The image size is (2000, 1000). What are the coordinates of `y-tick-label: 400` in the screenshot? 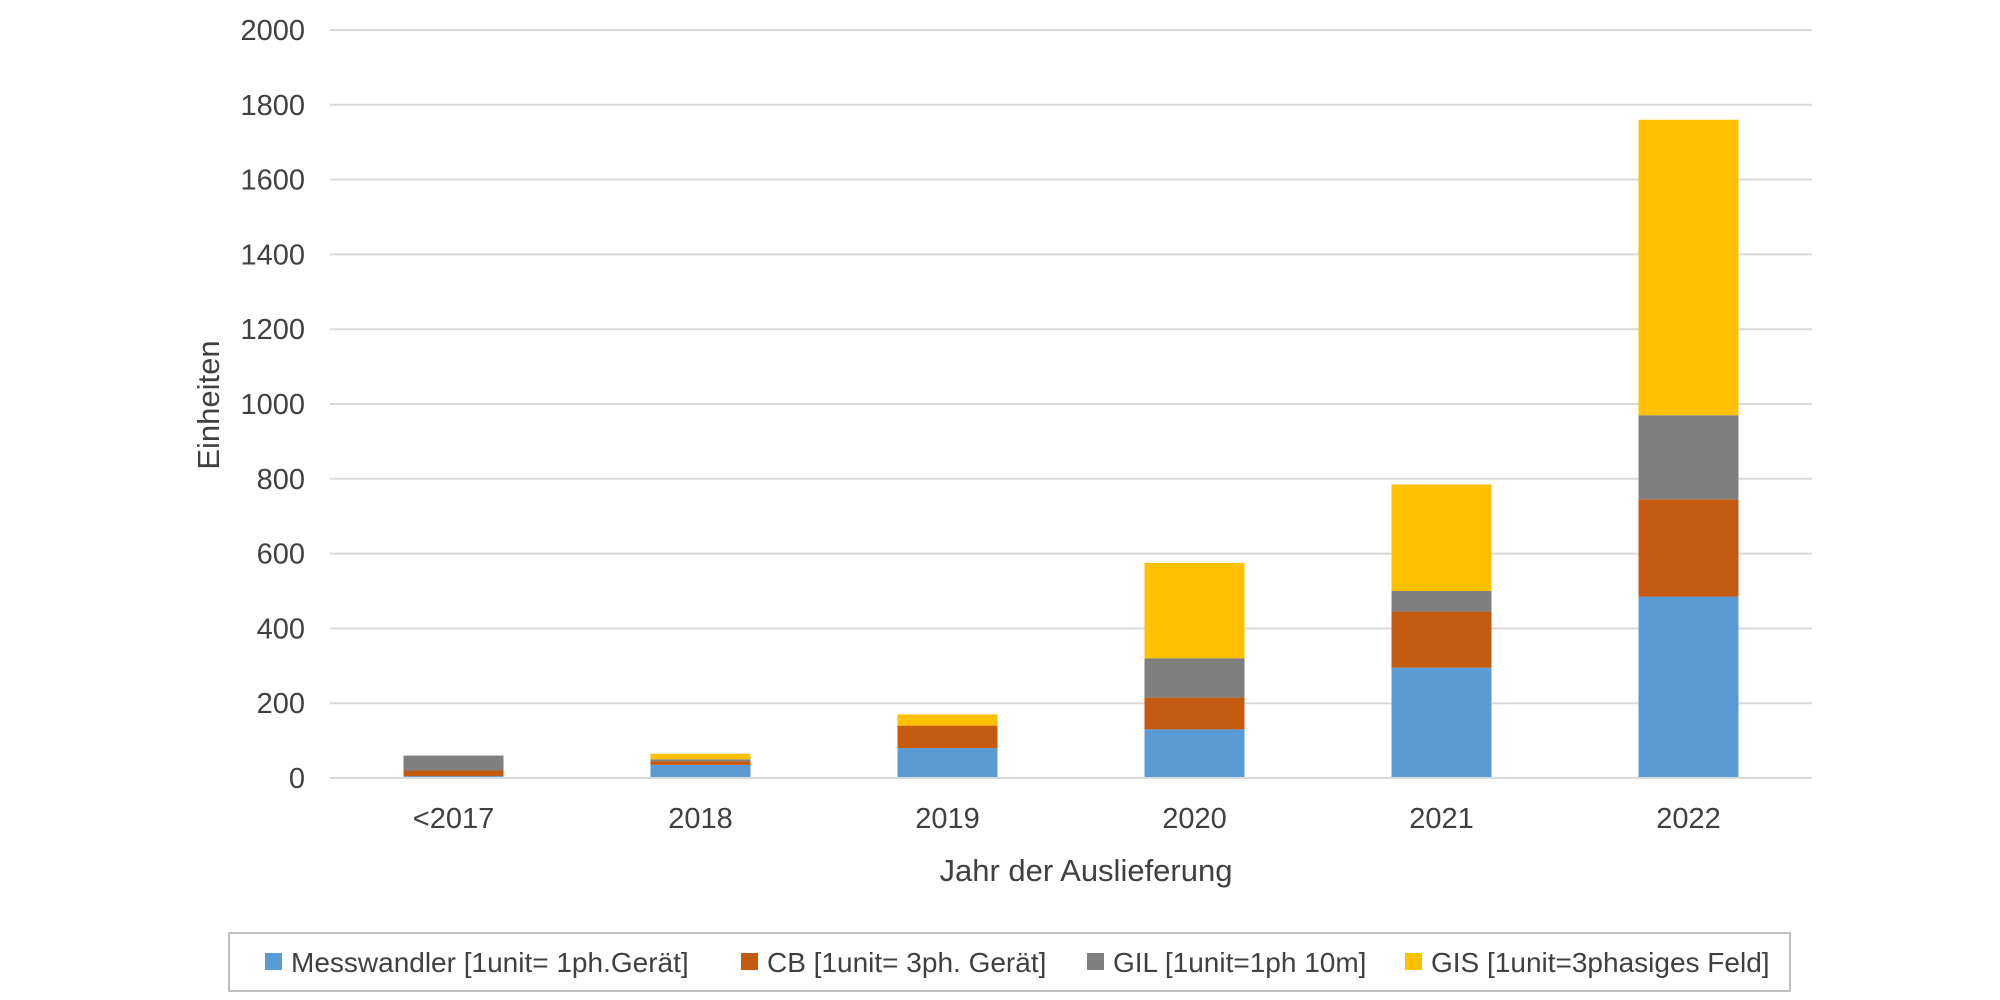 It's located at (281, 629).